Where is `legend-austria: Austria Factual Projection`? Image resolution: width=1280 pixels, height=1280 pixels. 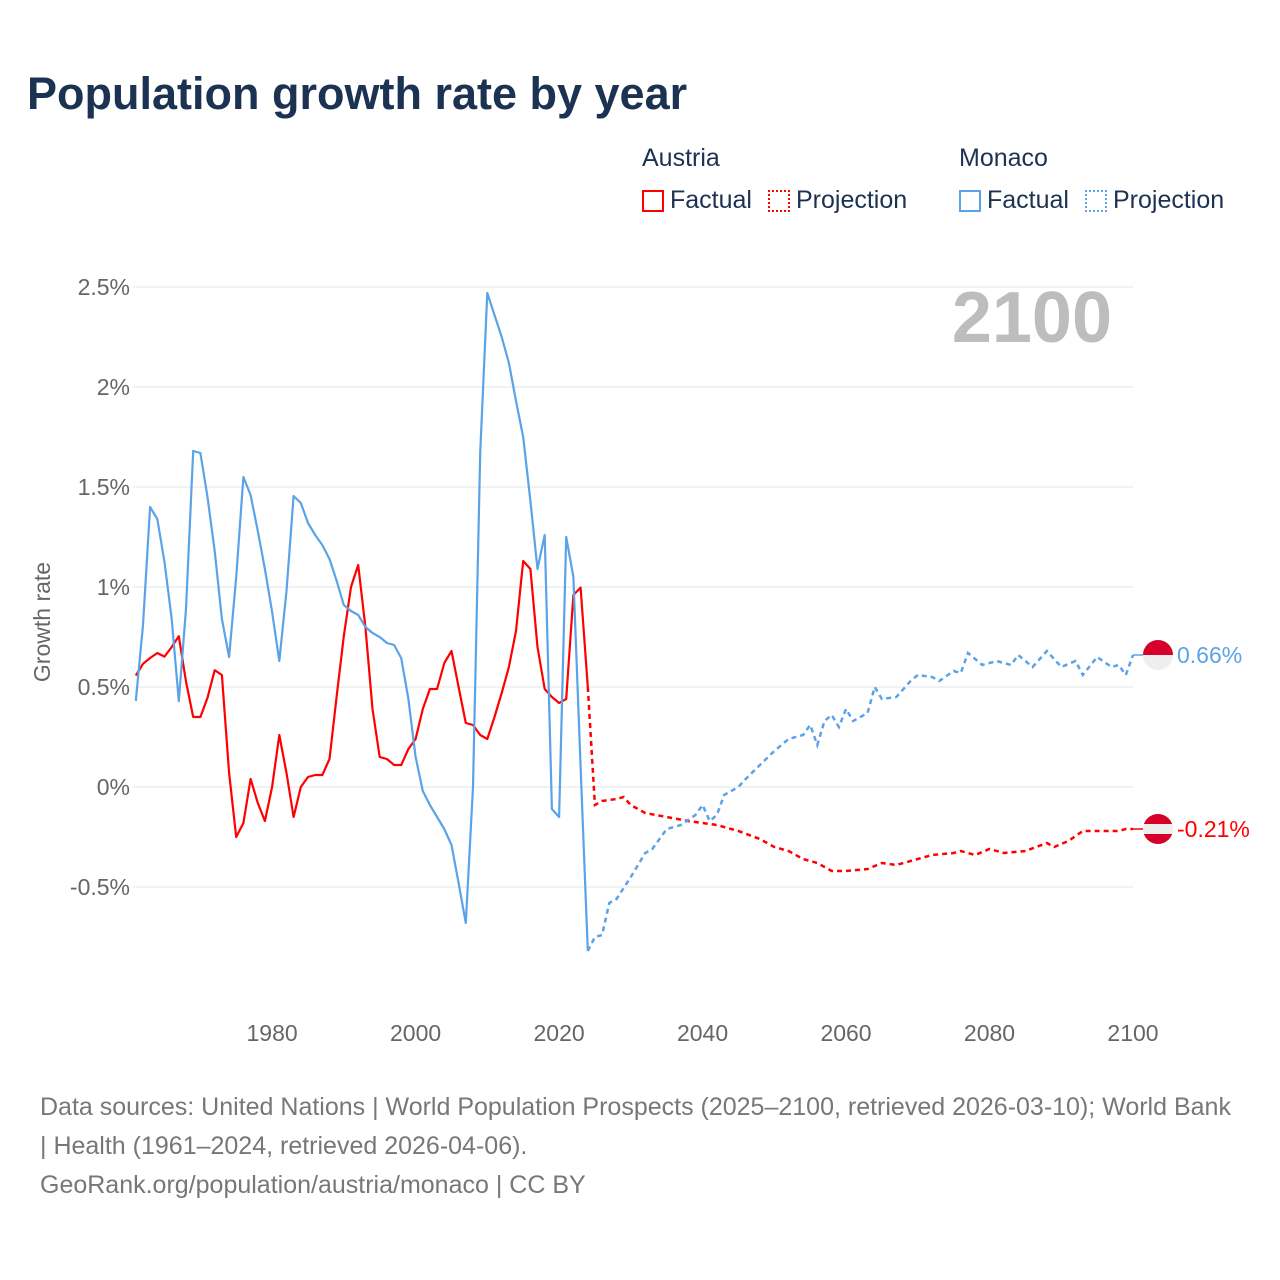
legend-austria: Austria Factual Projection is located at coordinates (774, 179).